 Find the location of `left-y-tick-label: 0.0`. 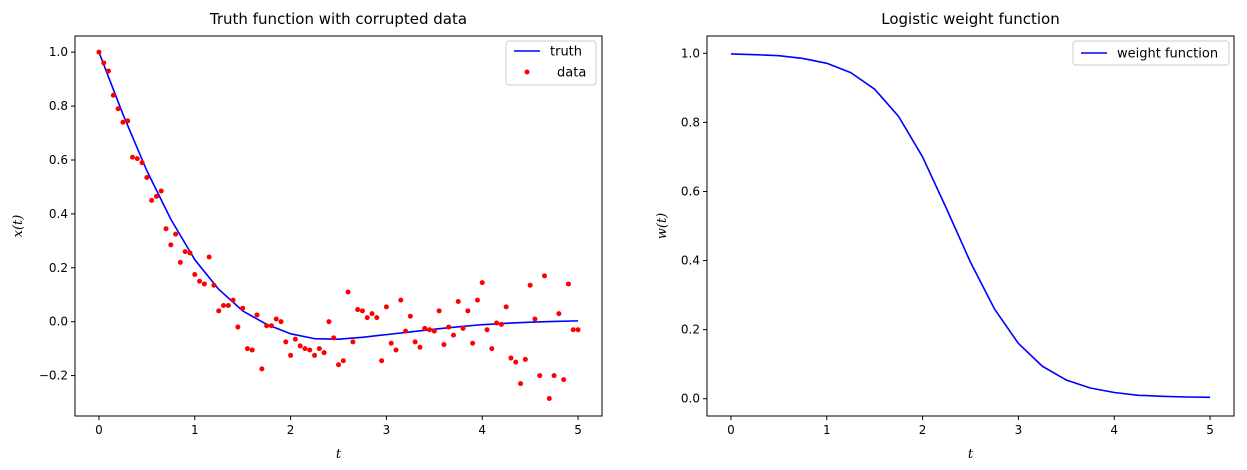

left-y-tick-label: 0.0 is located at coordinates (58, 322).